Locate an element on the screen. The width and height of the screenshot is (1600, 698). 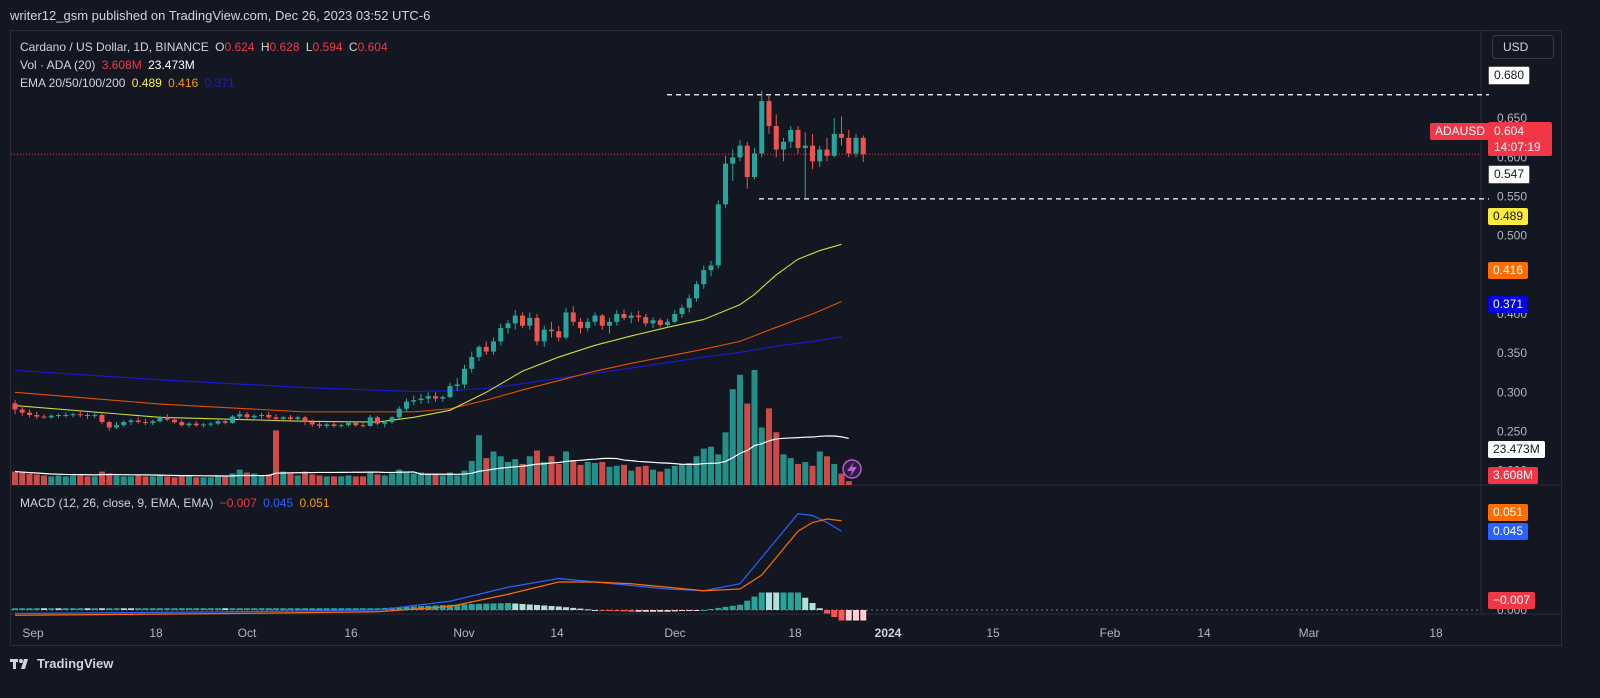
macd-label: MACD (12, 26, close, 9, EMA, EMA) is located at coordinates (117, 503).